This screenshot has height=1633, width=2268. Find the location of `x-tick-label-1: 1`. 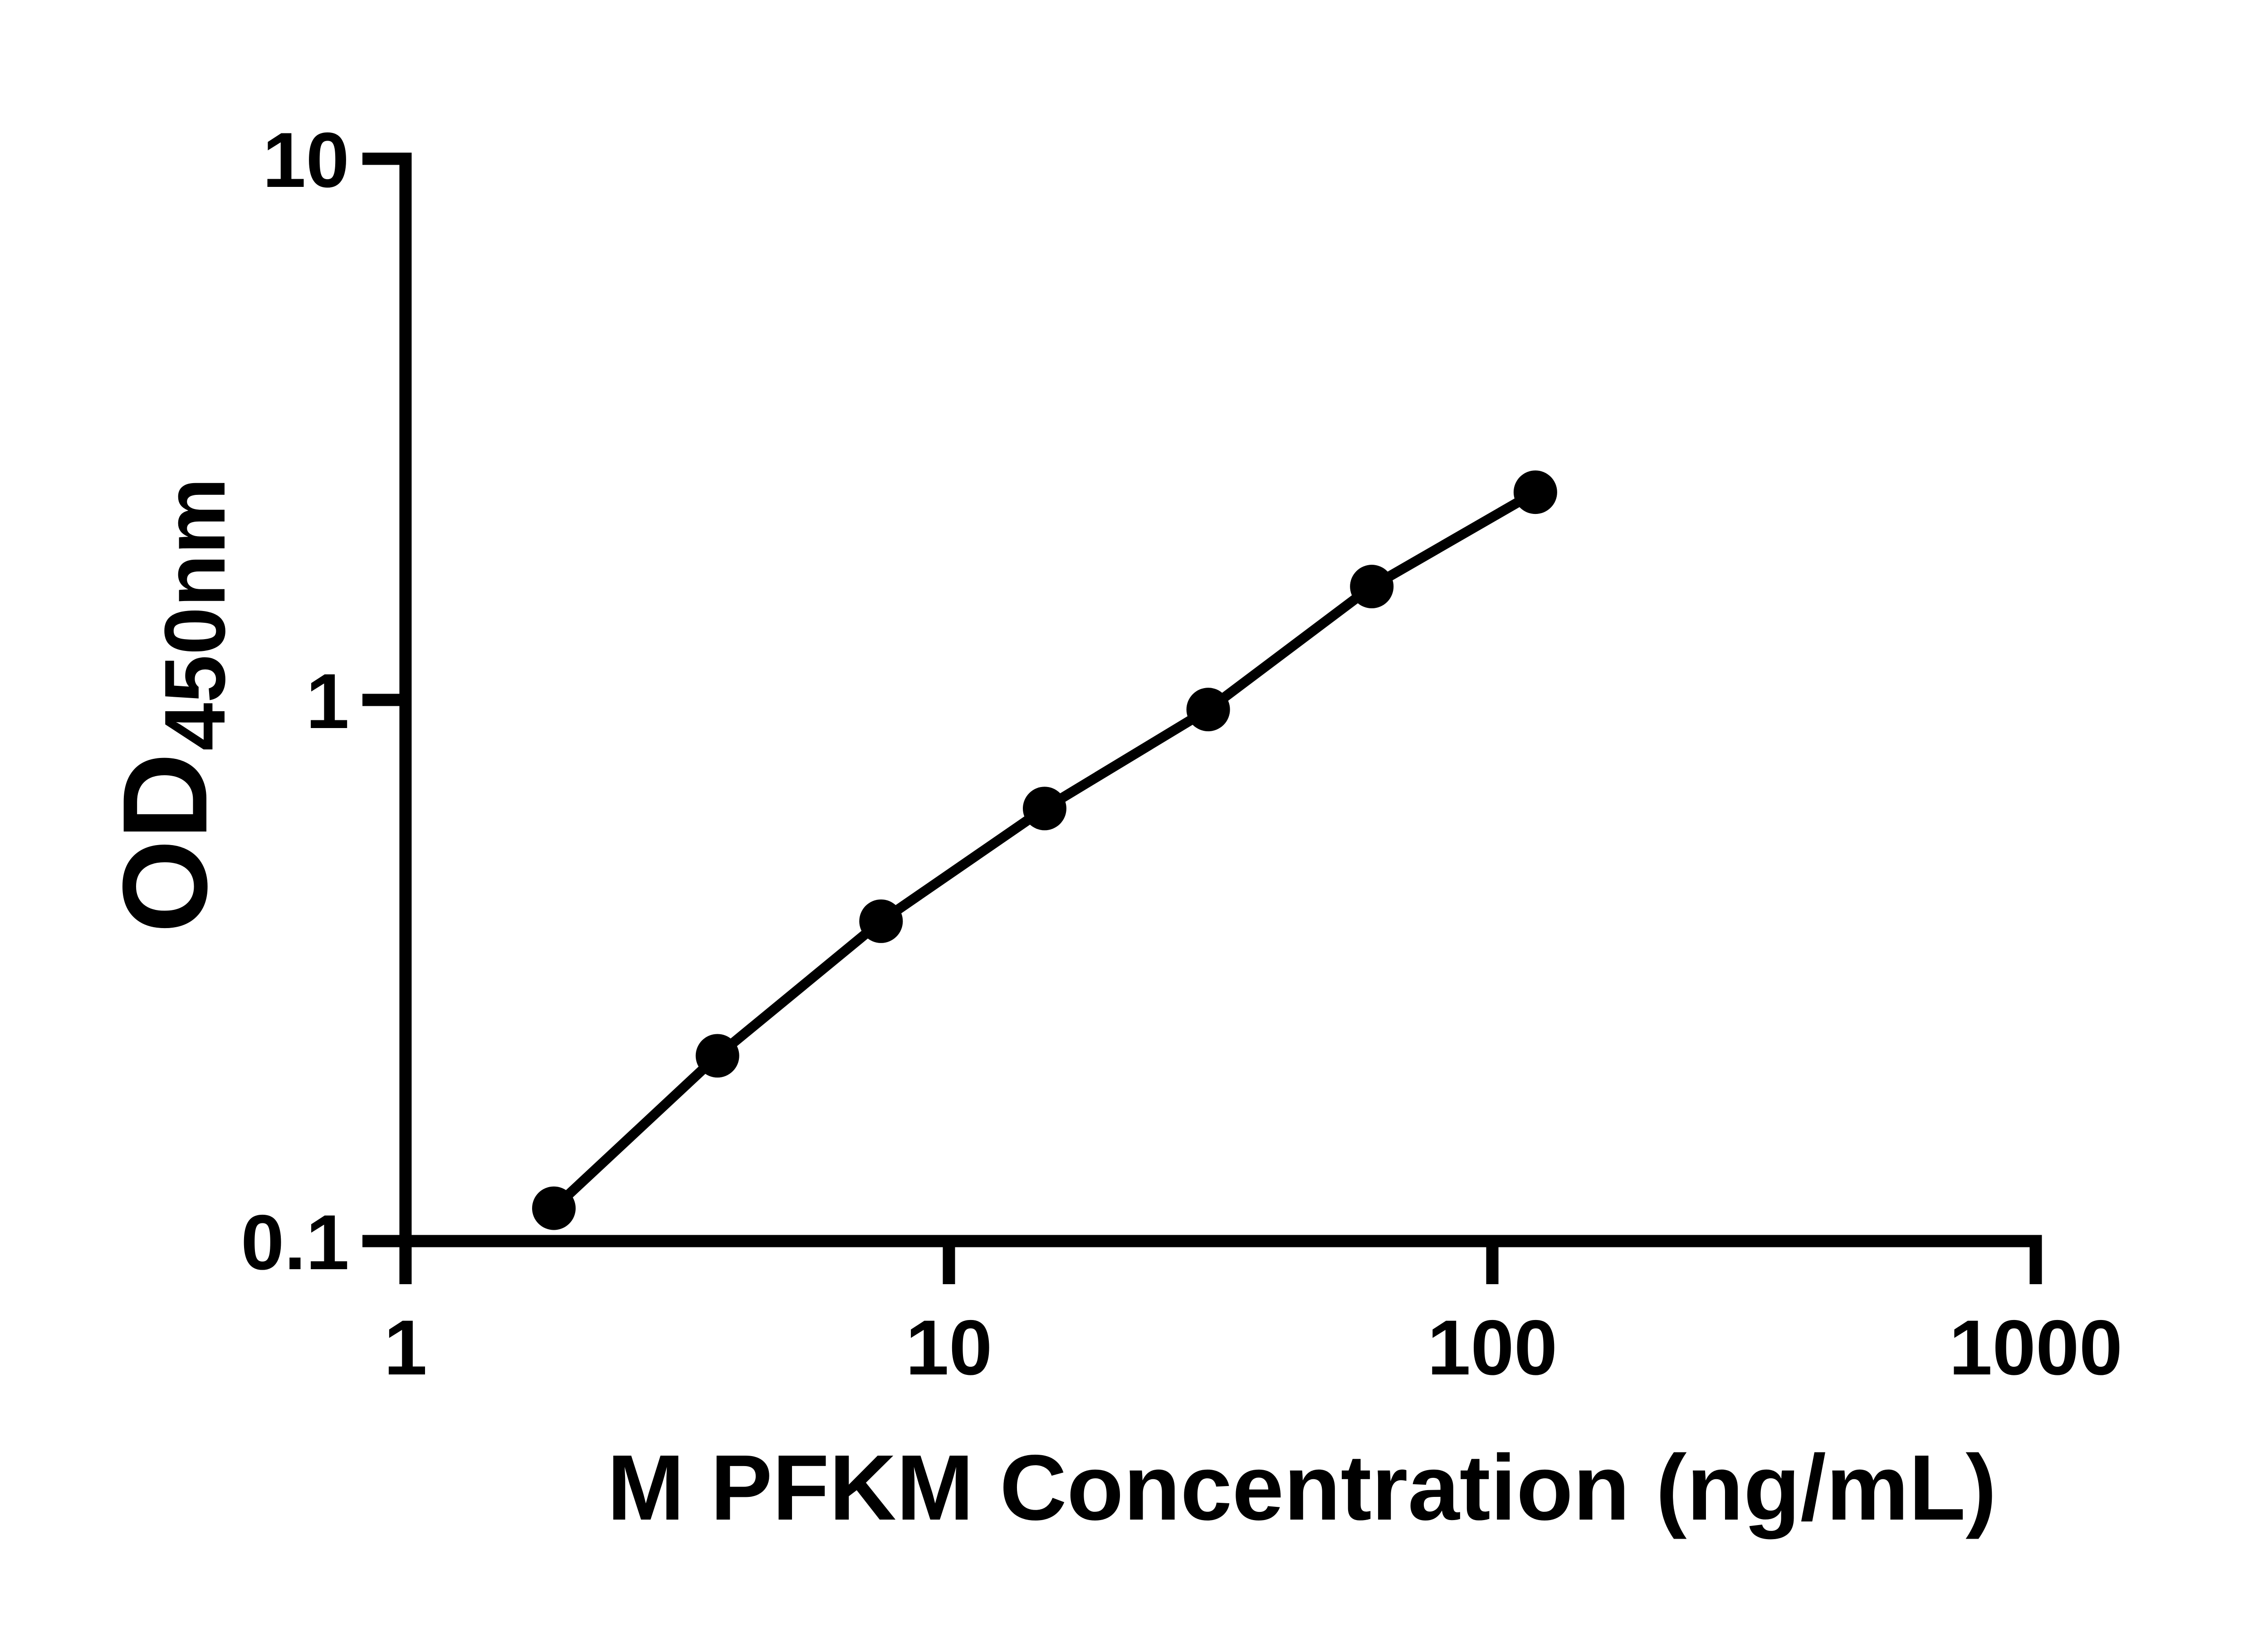

x-tick-label-1: 1 is located at coordinates (406, 1347).